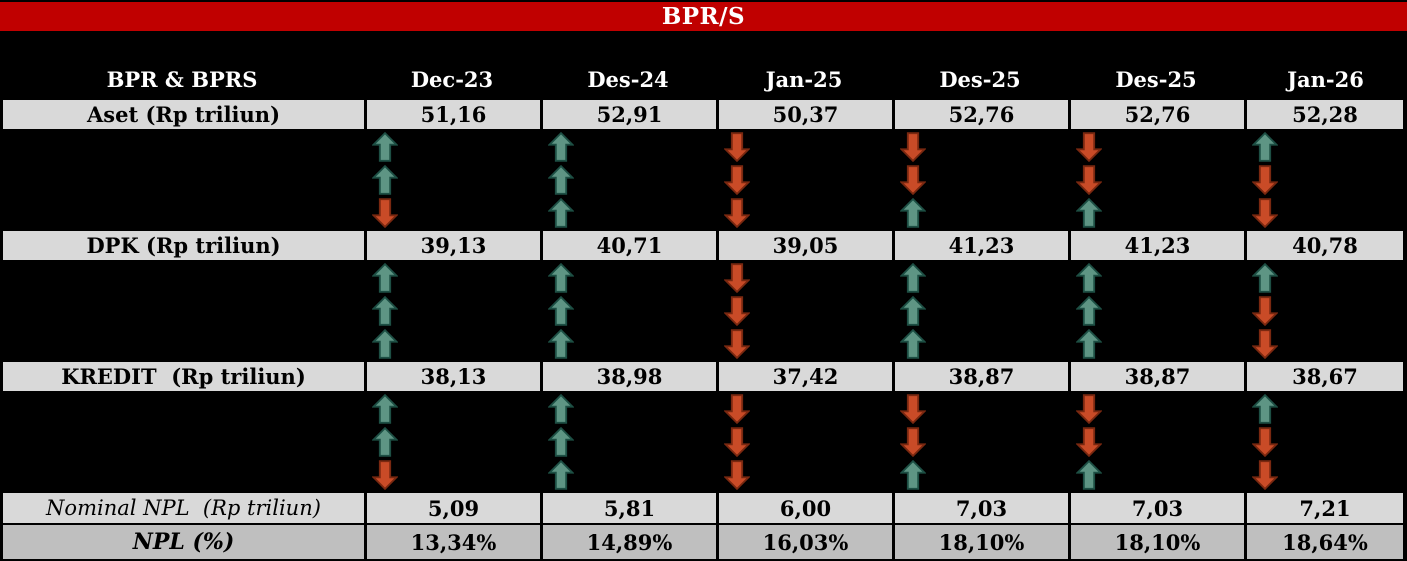  Describe the element at coordinates (703, 46) in the screenshot. I see `spacer` at that location.